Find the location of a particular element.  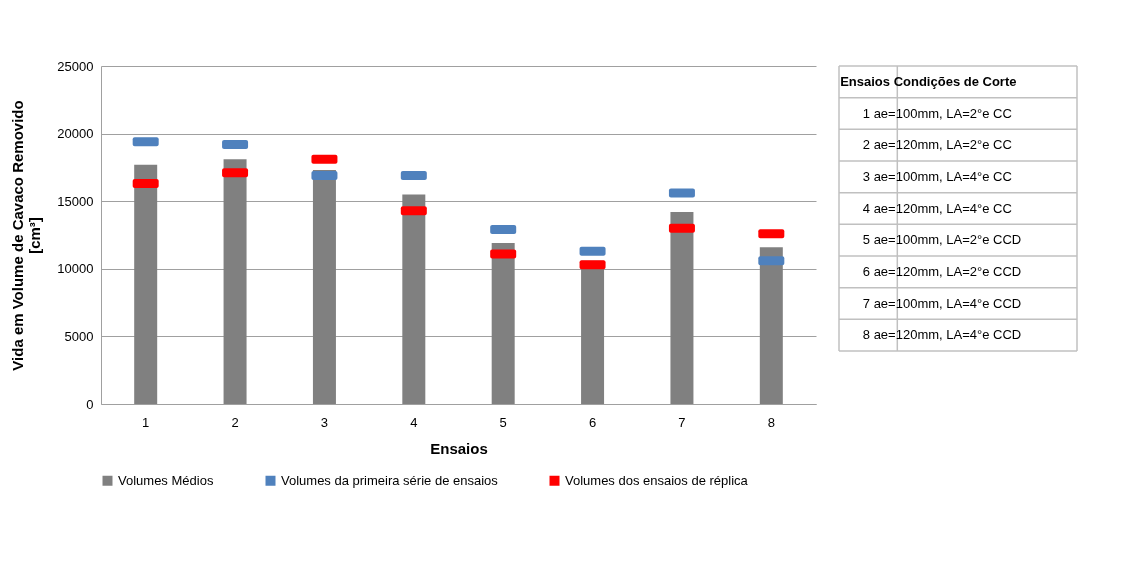

text: 1 ae=100mm, LA=2°e CC is located at coordinates (937, 113).